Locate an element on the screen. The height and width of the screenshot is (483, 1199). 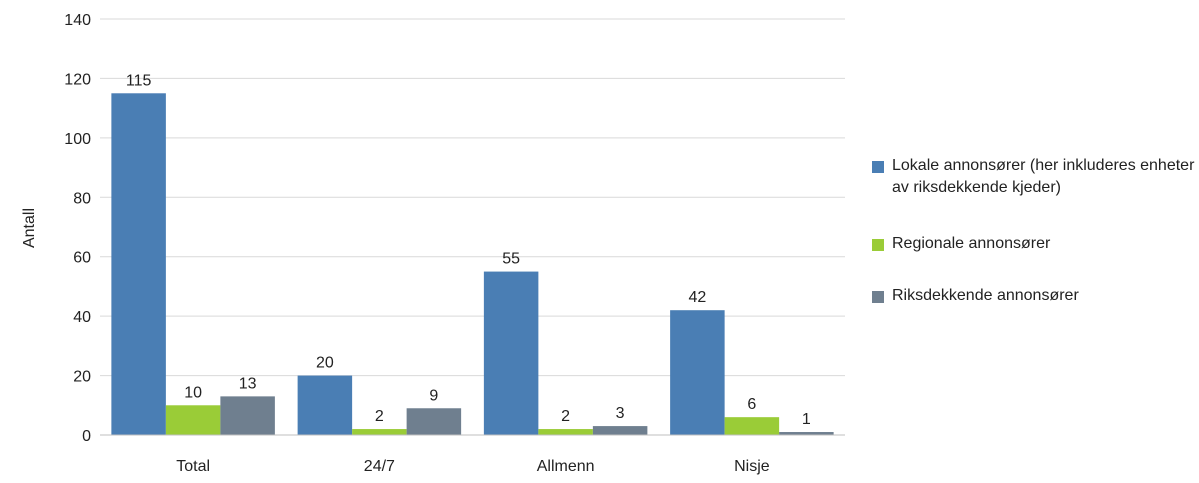
y-tick-label: 40 is located at coordinates (82, 317).